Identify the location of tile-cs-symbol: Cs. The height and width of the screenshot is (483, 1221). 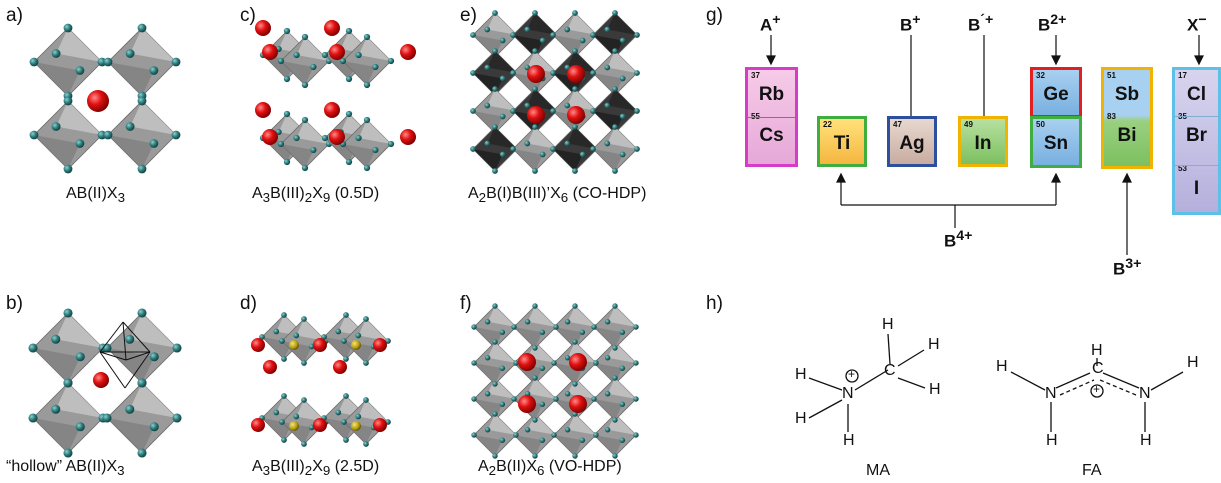
(771, 135).